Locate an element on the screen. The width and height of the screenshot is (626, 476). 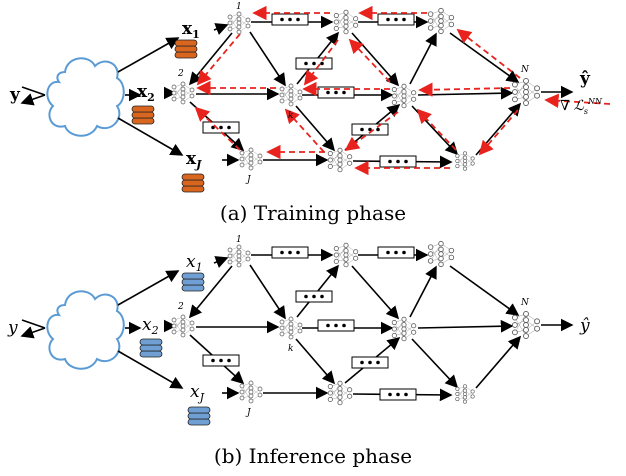
caption: (a) Training phase is located at coordinates (313, 213).